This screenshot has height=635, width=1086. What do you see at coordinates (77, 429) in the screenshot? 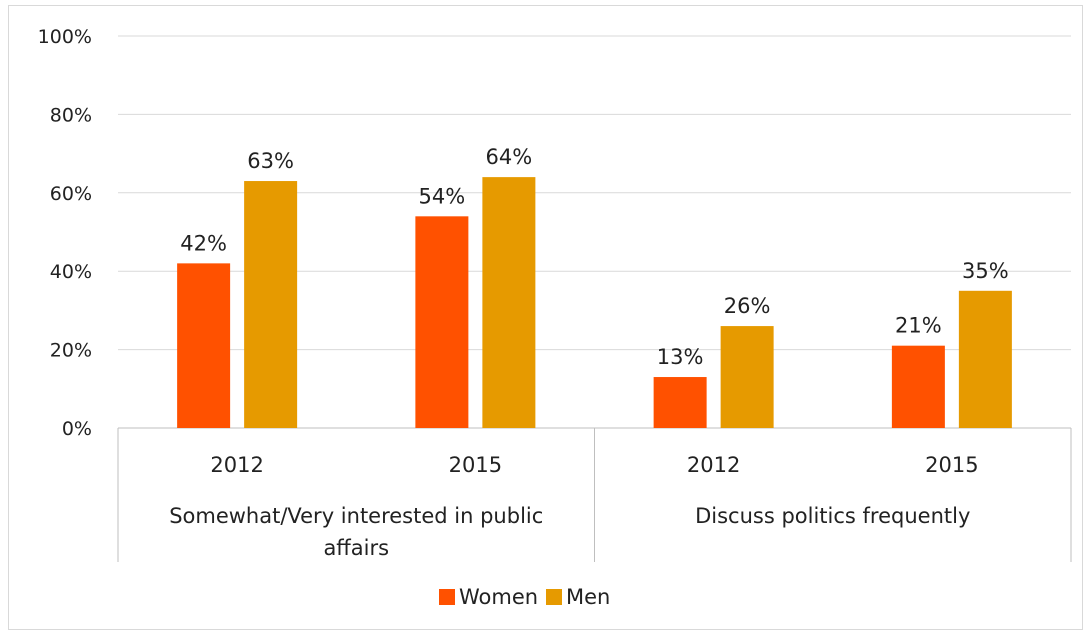
I see `y-tick-label: 0%` at bounding box center [77, 429].